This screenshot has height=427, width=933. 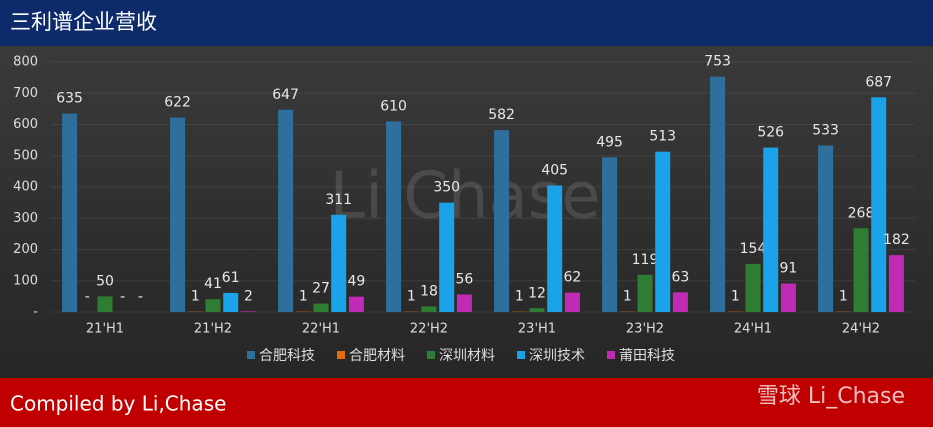 I want to click on y-tick-label: 600, so click(x=25, y=124).